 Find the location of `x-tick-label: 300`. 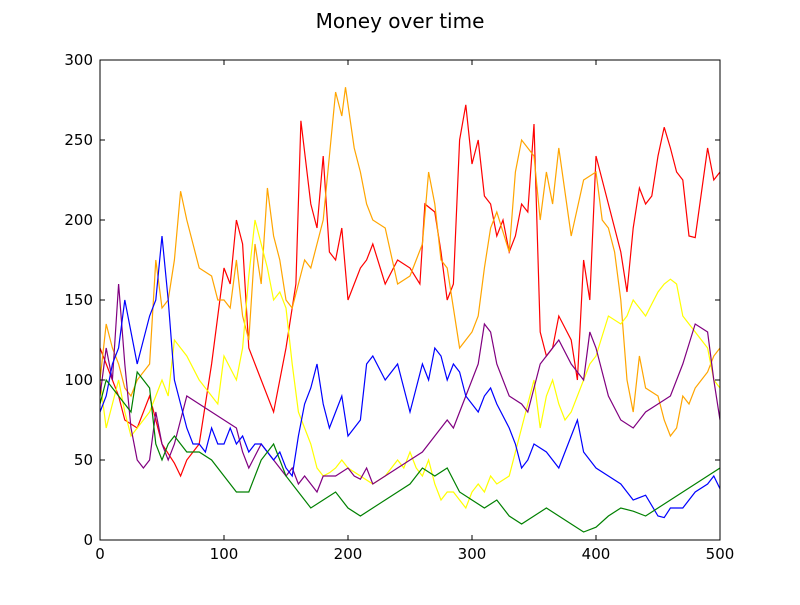

x-tick-label: 300 is located at coordinates (472, 554).